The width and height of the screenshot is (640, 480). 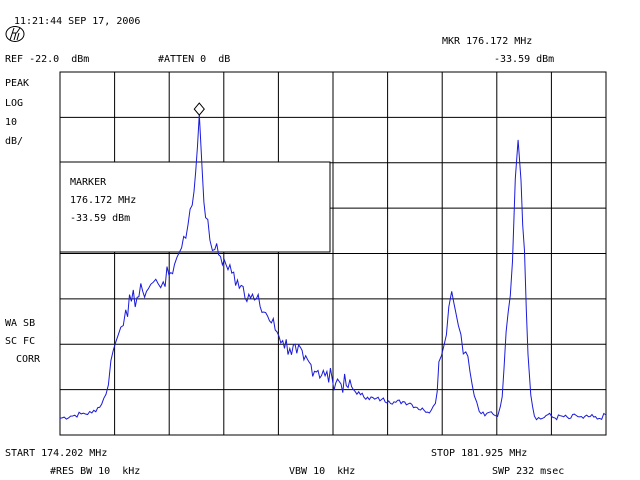 I want to click on flag-corr: CORR, so click(x=28, y=359).